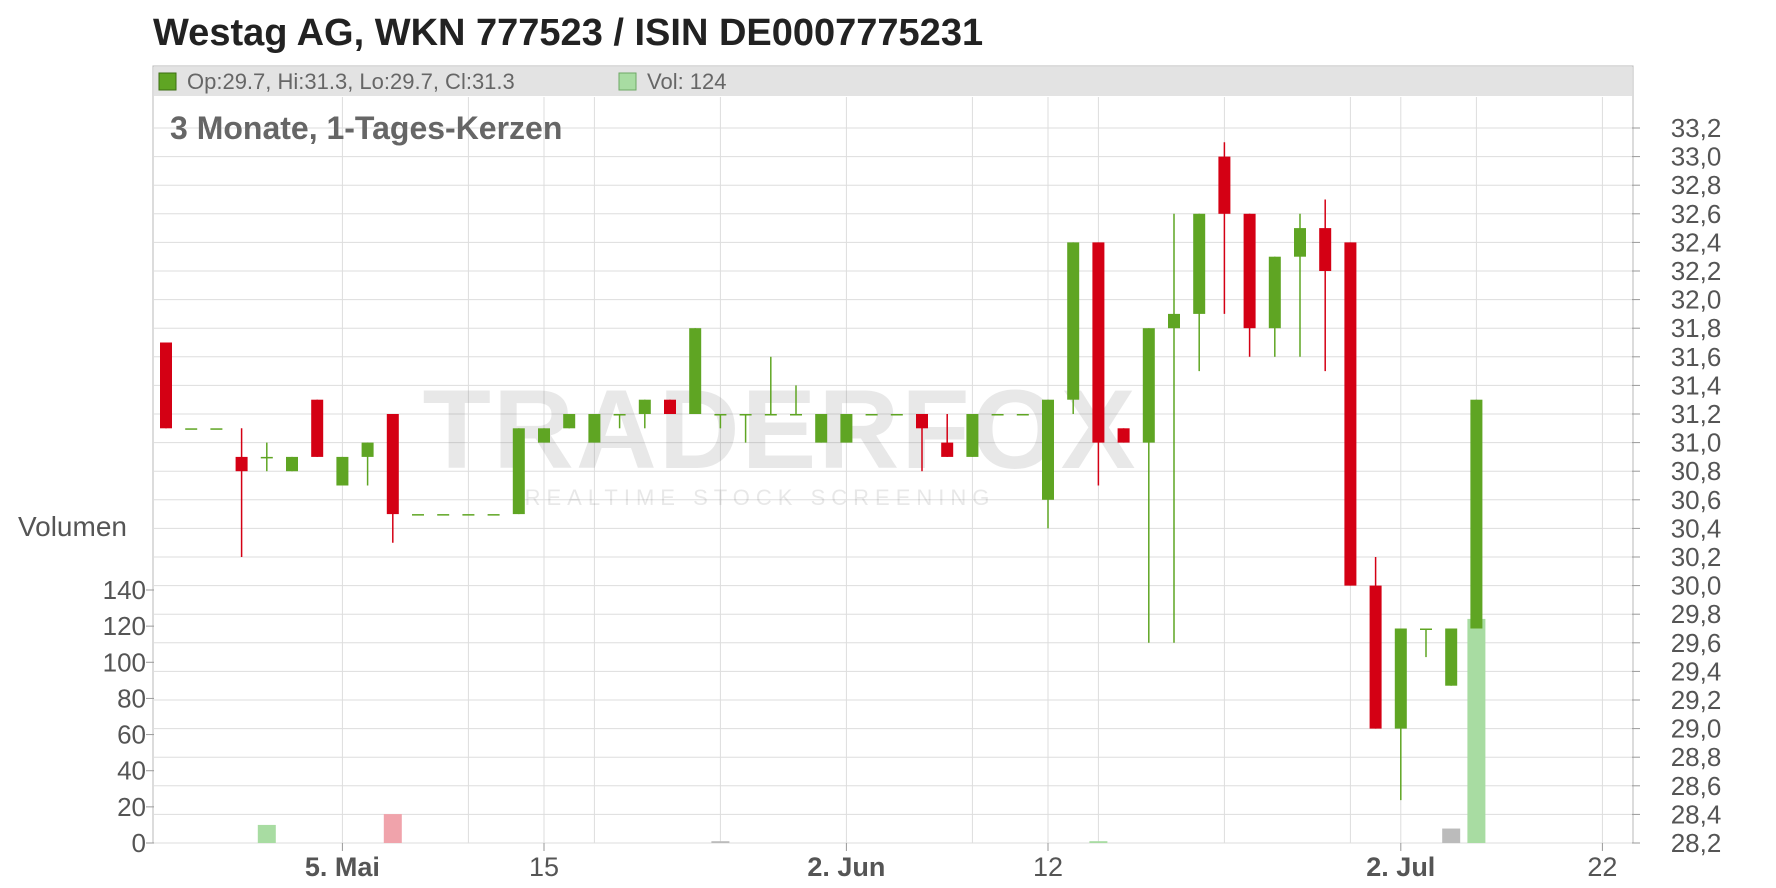 This screenshot has width=1776, height=888. What do you see at coordinates (1696, 471) in the screenshot?
I see `price-tick-label: 30,8` at bounding box center [1696, 471].